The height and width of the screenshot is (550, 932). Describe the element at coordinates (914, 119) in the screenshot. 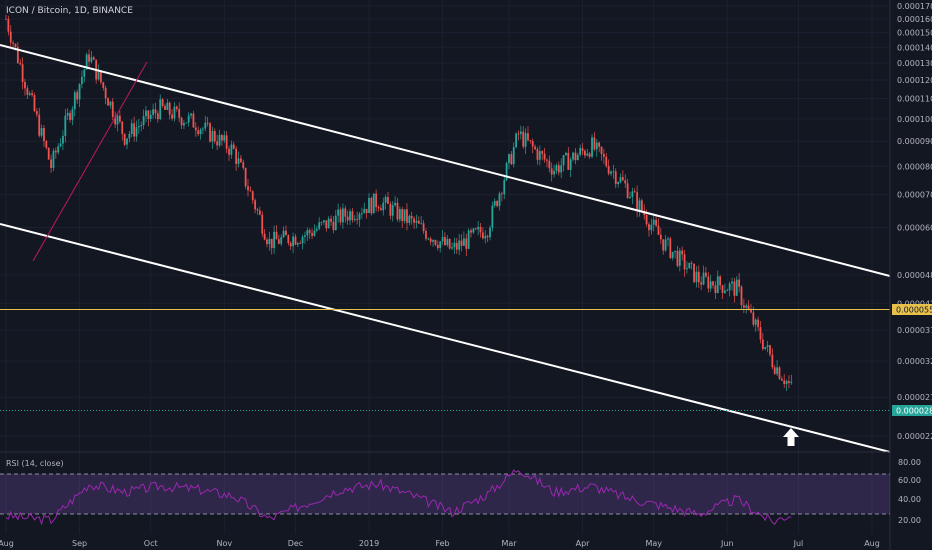

I see `price-tick-label: 0.0001000` at that location.